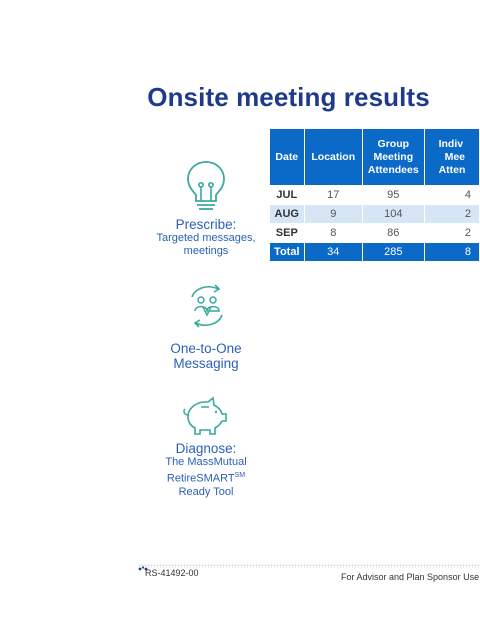 Image resolution: width=480 pixels, height=621 pixels. Describe the element at coordinates (287, 157) in the screenshot. I see `header-date: Date` at that location.